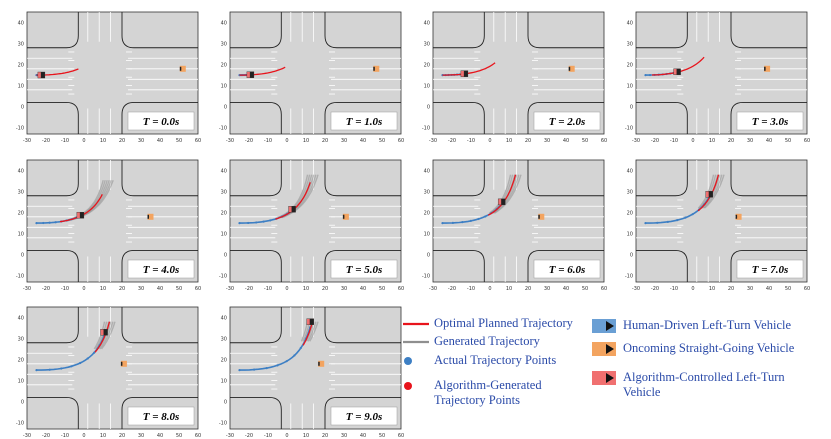  What do you see at coordinates (503, 323) in the screenshot?
I see `legend-optimal-label: Optimal Planned Trajectory` at bounding box center [503, 323].